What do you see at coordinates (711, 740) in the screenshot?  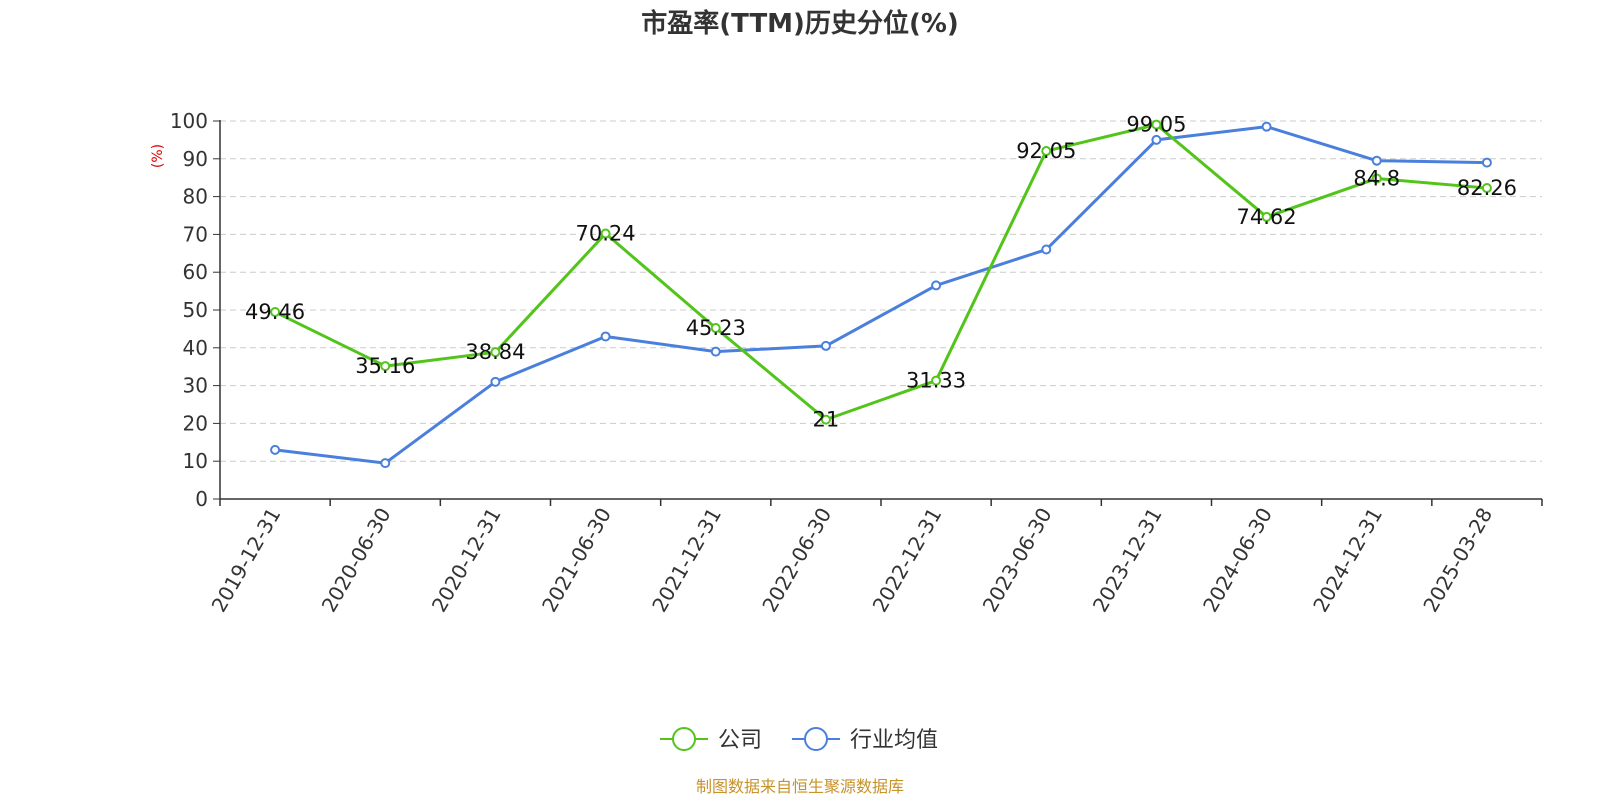 I see `legend-item-company: 公司` at bounding box center [711, 740].